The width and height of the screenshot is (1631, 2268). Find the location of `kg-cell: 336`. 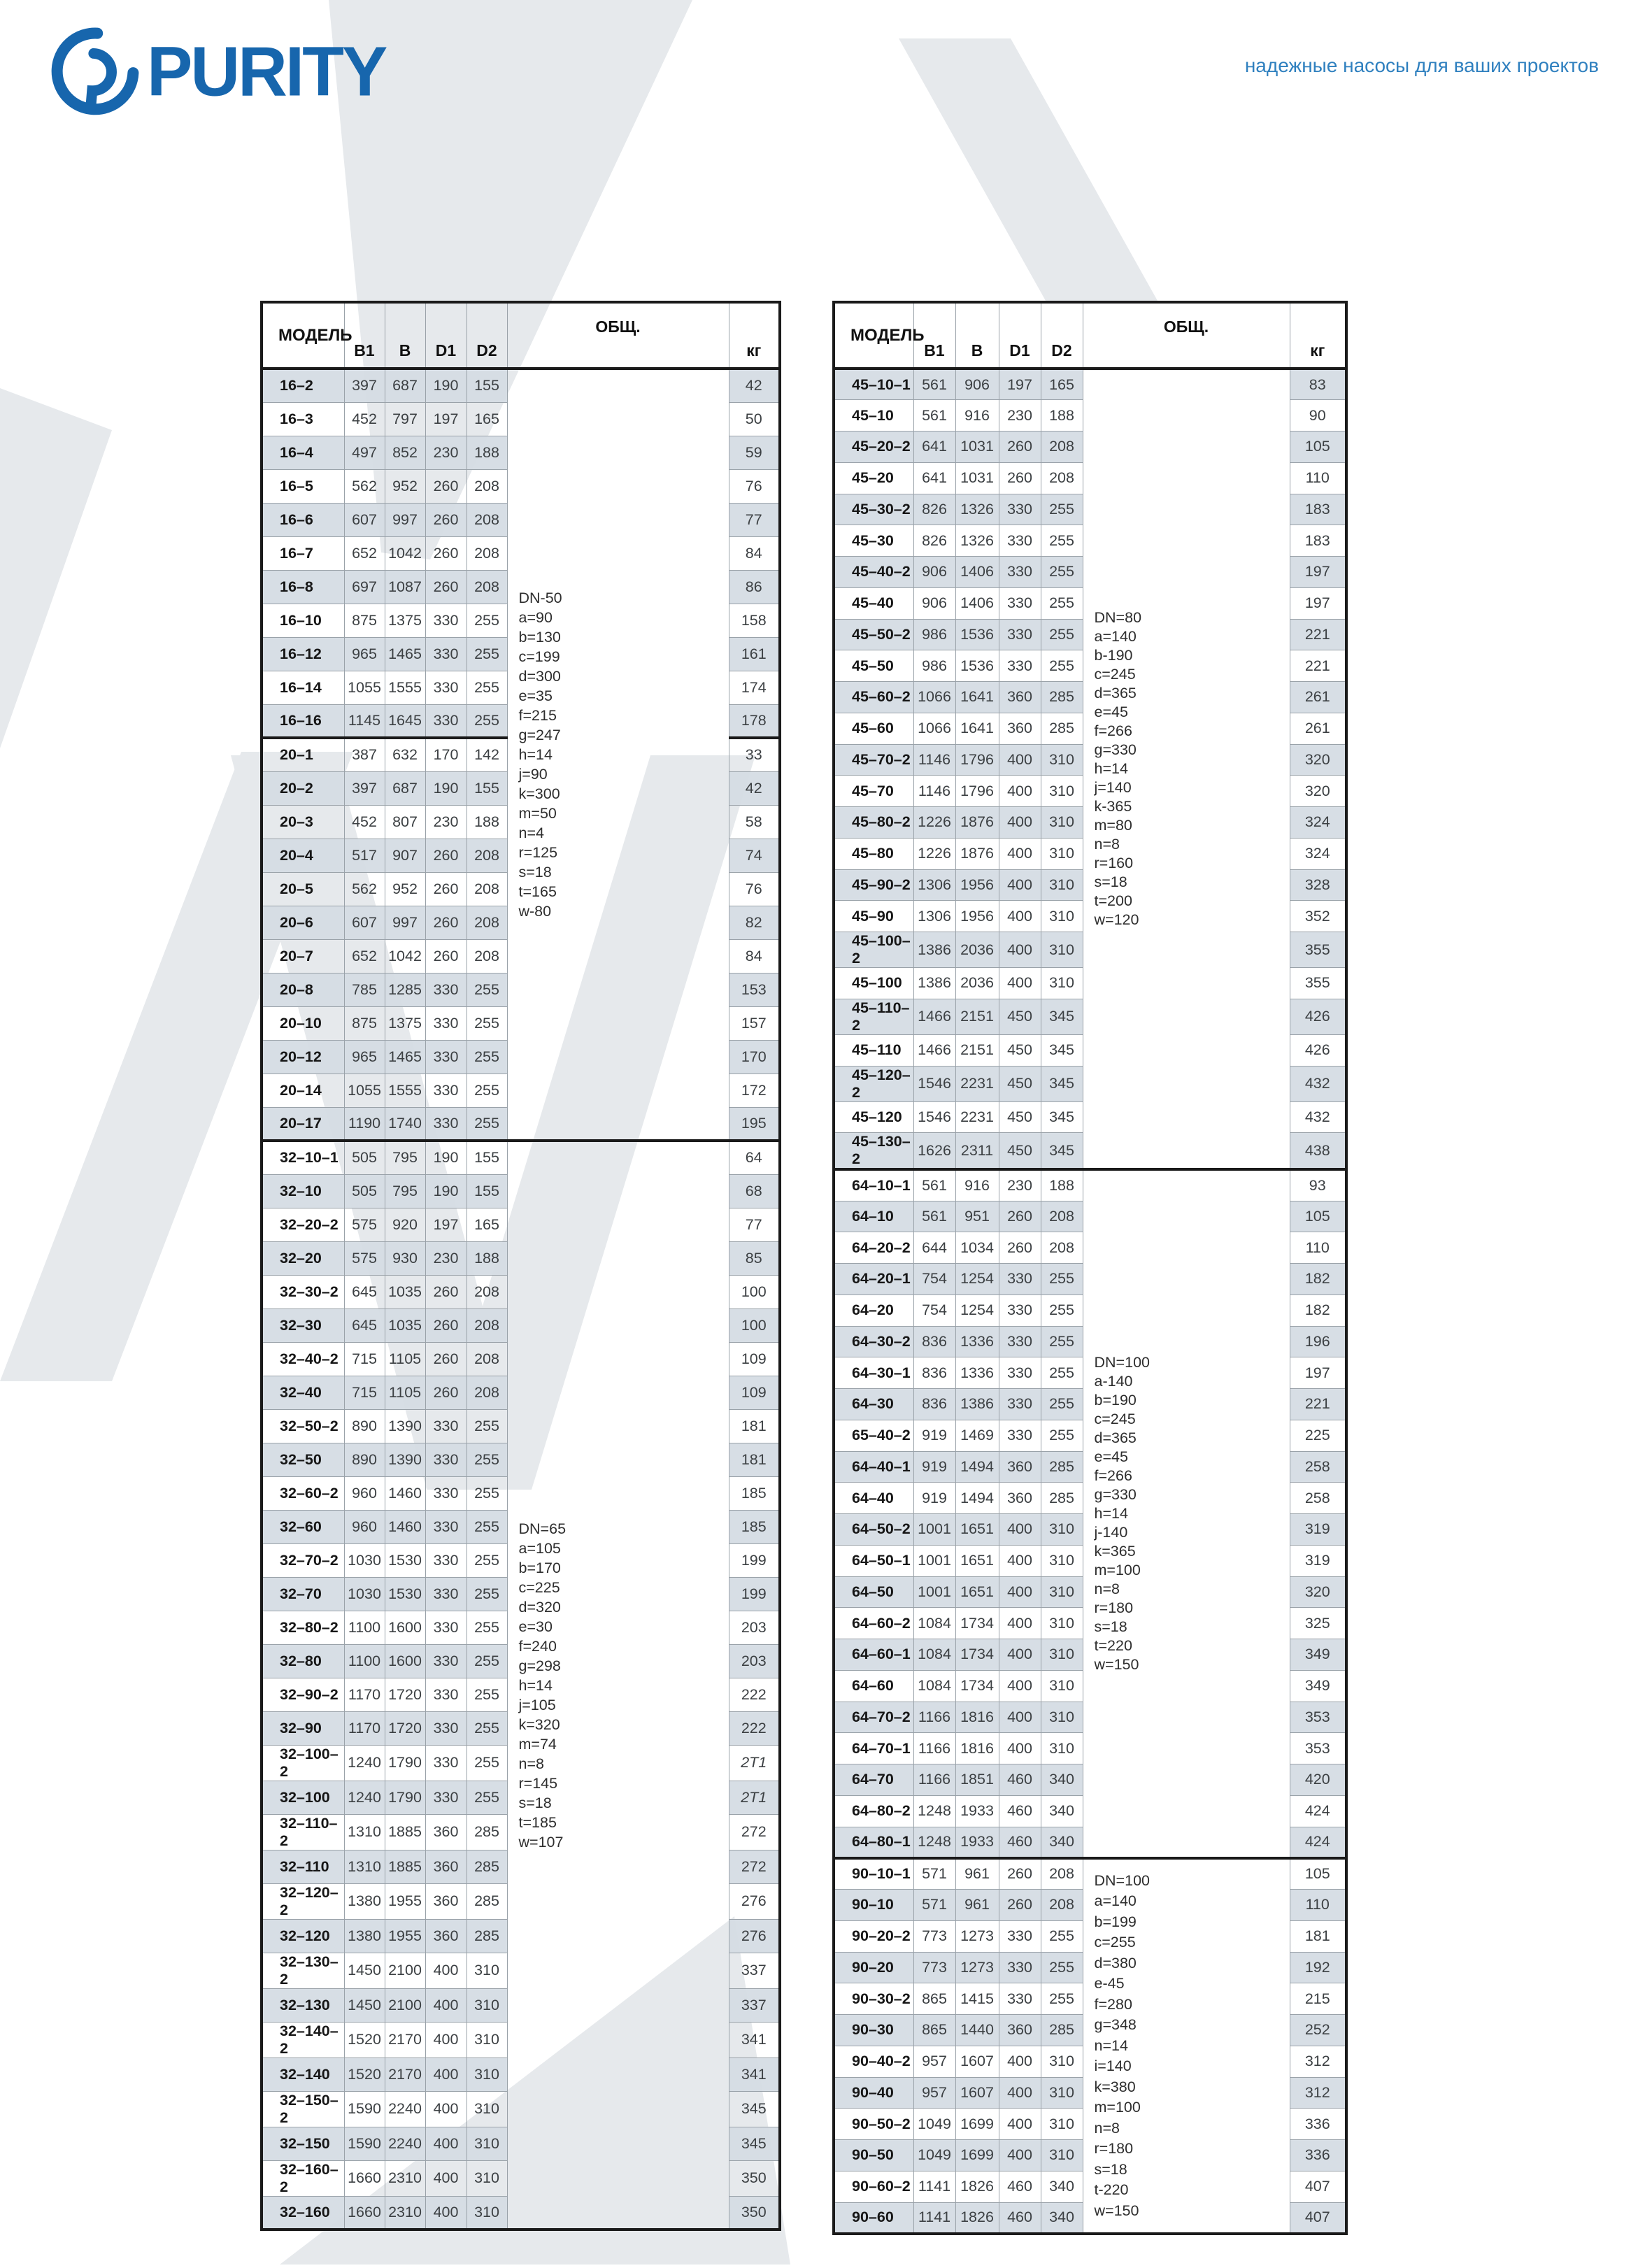

kg-cell: 336 is located at coordinates (1317, 2124).